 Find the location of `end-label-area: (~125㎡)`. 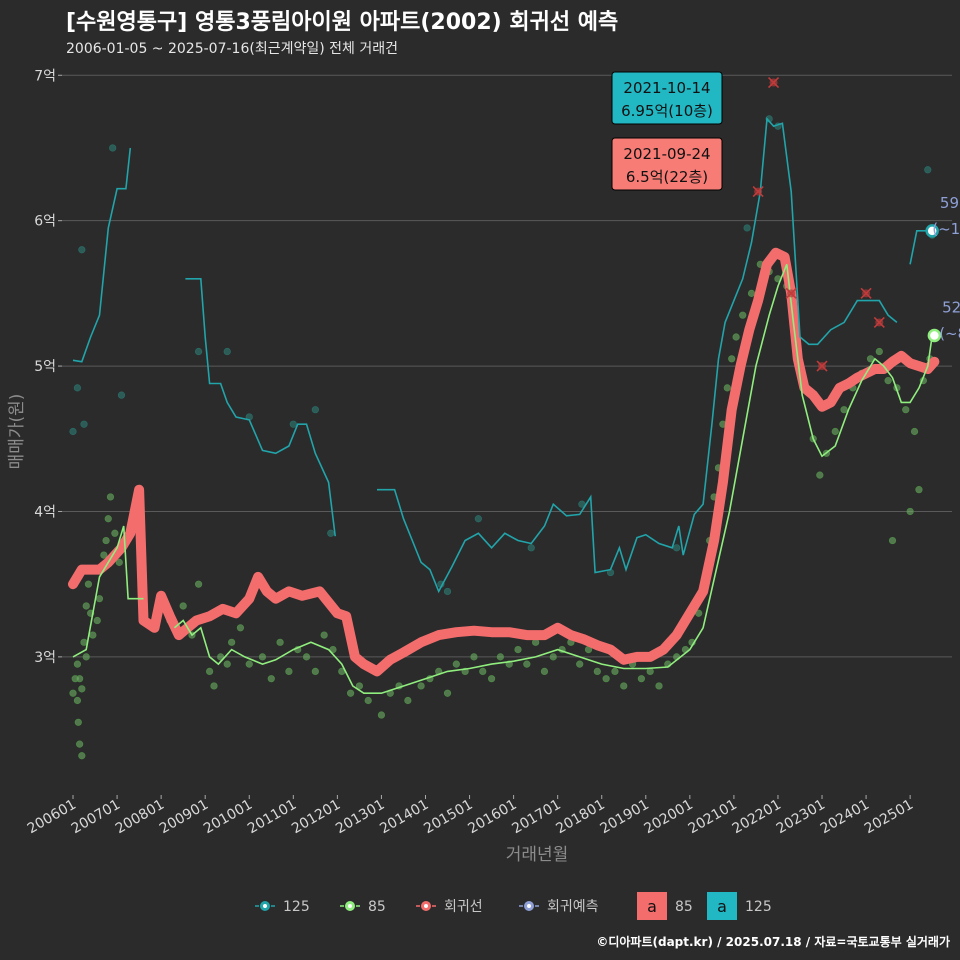

end-label-area: (~125㎡) is located at coordinates (946, 229).